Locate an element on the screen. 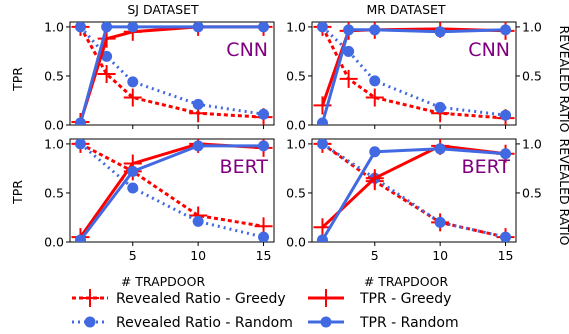  panel-sj-cnn: 0.0 0.5 1.0 CNN is located at coordinates (159, 76).